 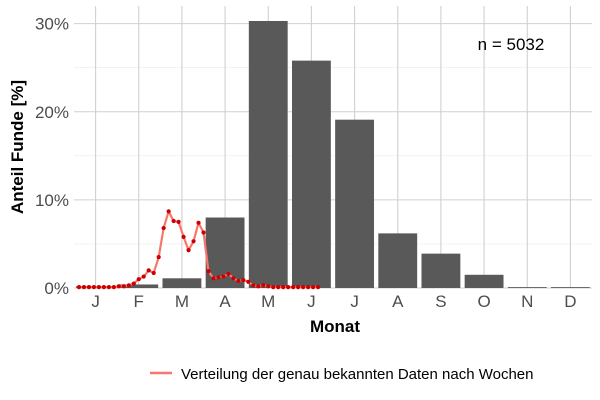 I want to click on y-tick-labels: 0% 10% 20% 30%, so click(x=52, y=156).